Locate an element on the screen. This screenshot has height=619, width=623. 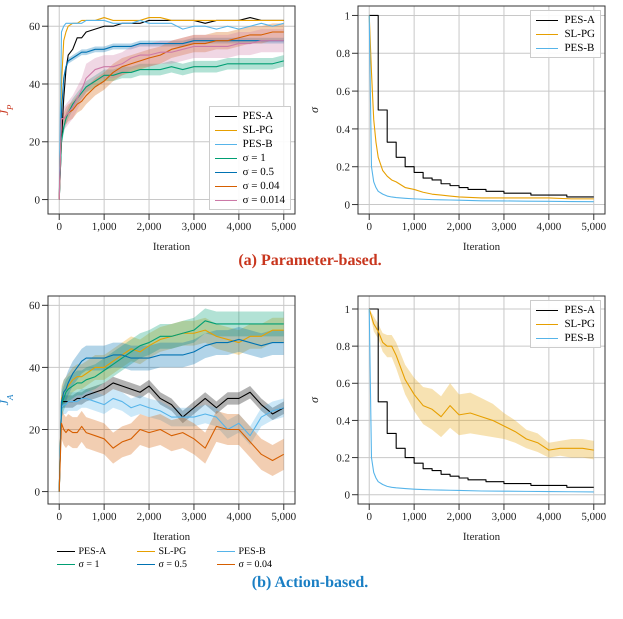
legend-label: σ = 0.014 is located at coordinates (263, 200).